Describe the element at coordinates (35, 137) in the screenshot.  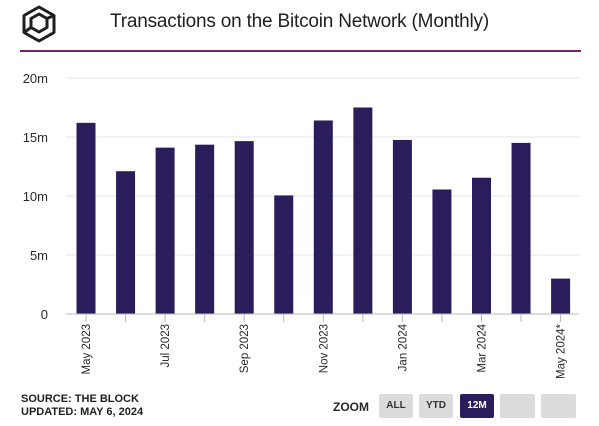
I see `y-tick-label: 15m` at that location.